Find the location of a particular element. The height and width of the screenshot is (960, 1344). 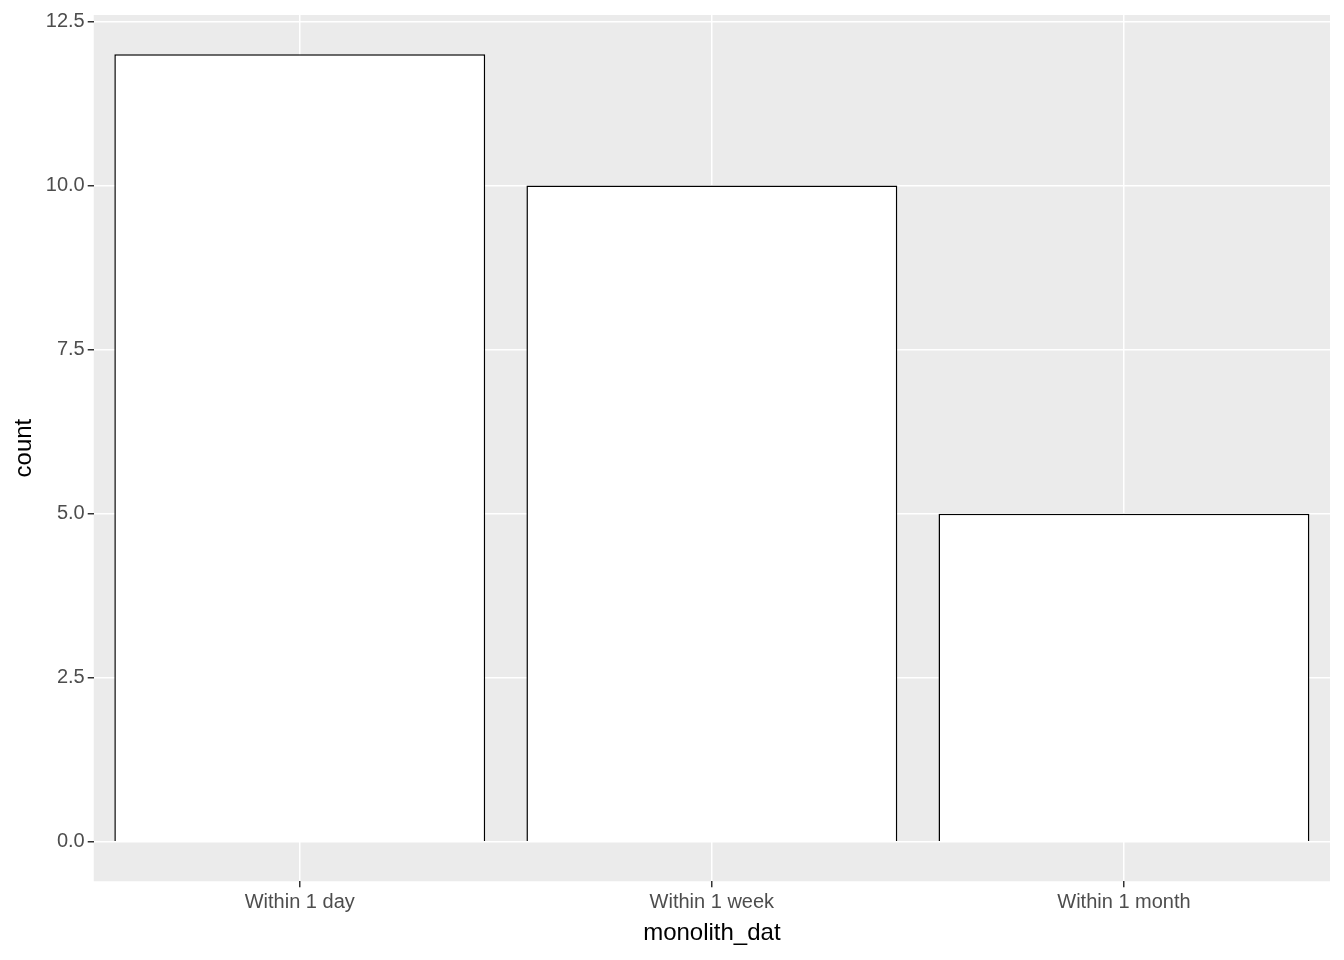

y-tick-label: 2.5 is located at coordinates (70, 676).